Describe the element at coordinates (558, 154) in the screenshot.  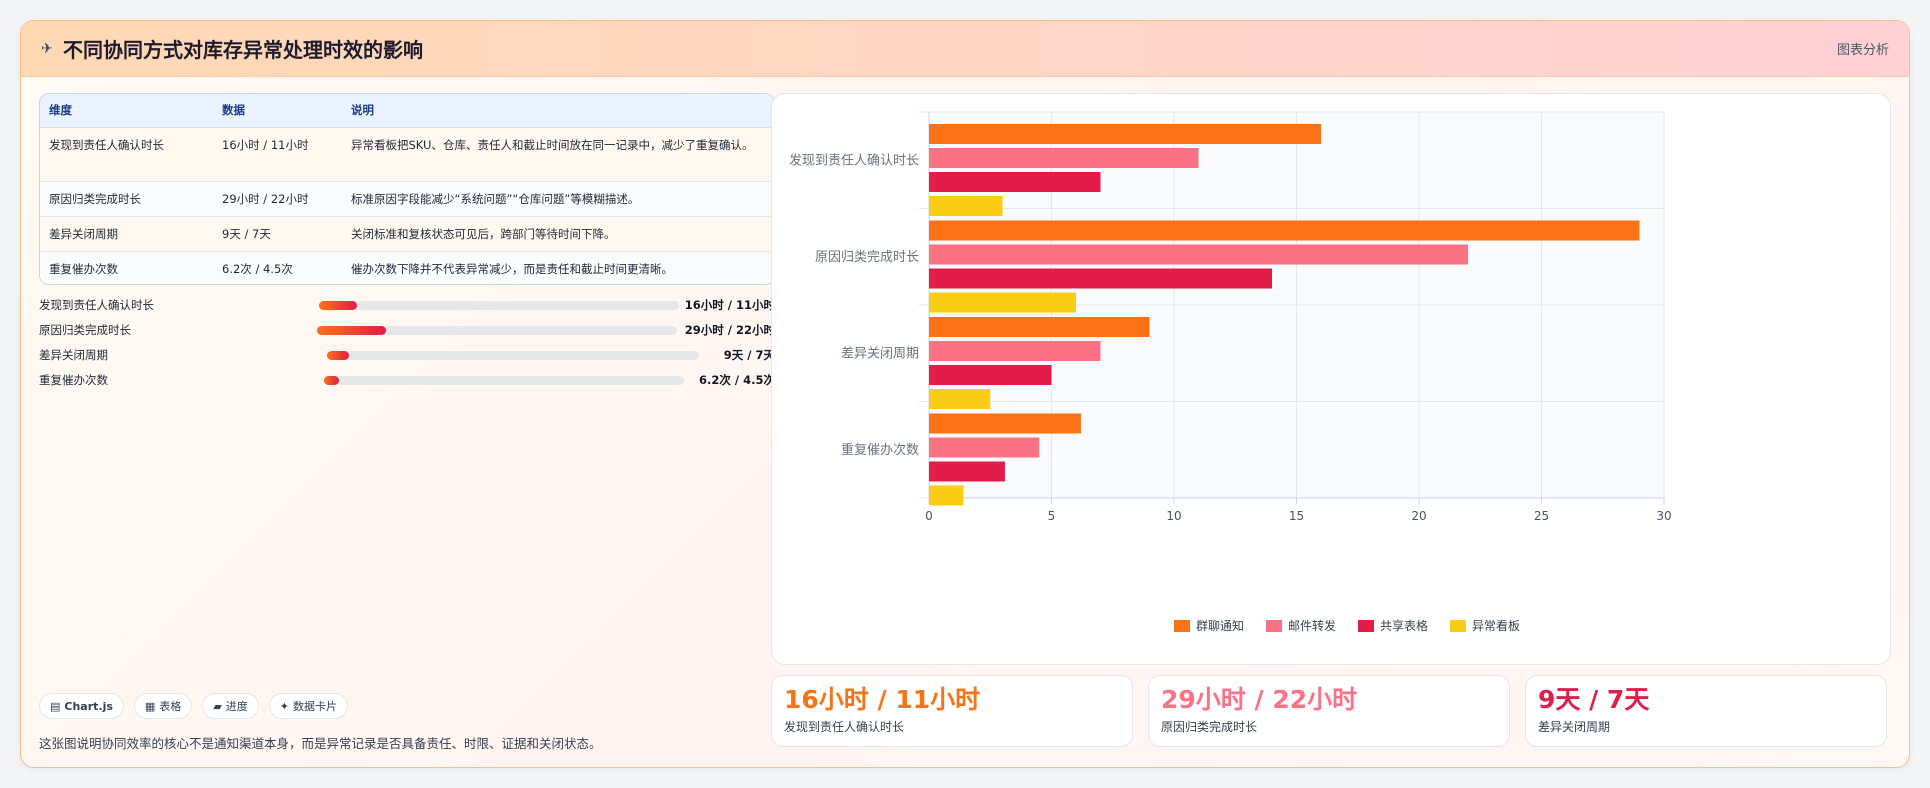
I see `table-cell: 异常看板把SKU、仓库、责任人和截止时间放在同一记录中，减少了重复确认。` at that location.